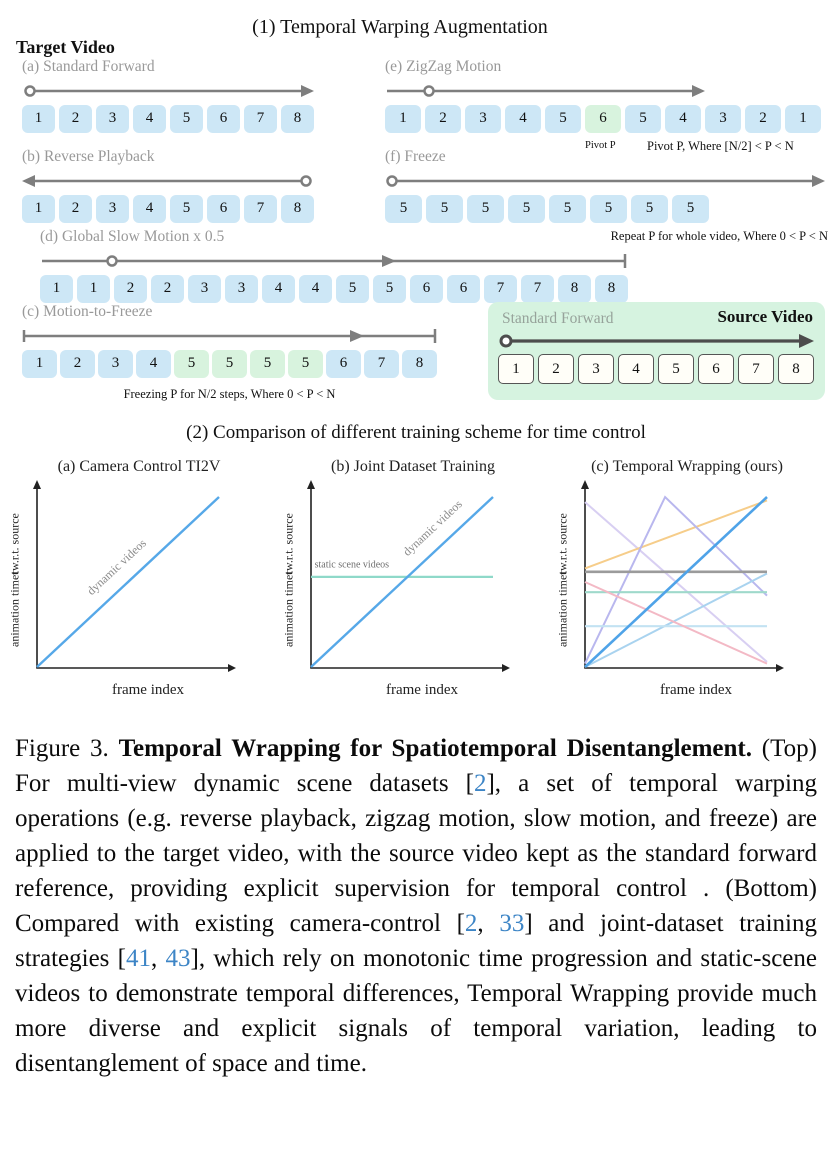 The image size is (832, 1158). I want to click on source-forward-label: Standard Forward, so click(558, 318).